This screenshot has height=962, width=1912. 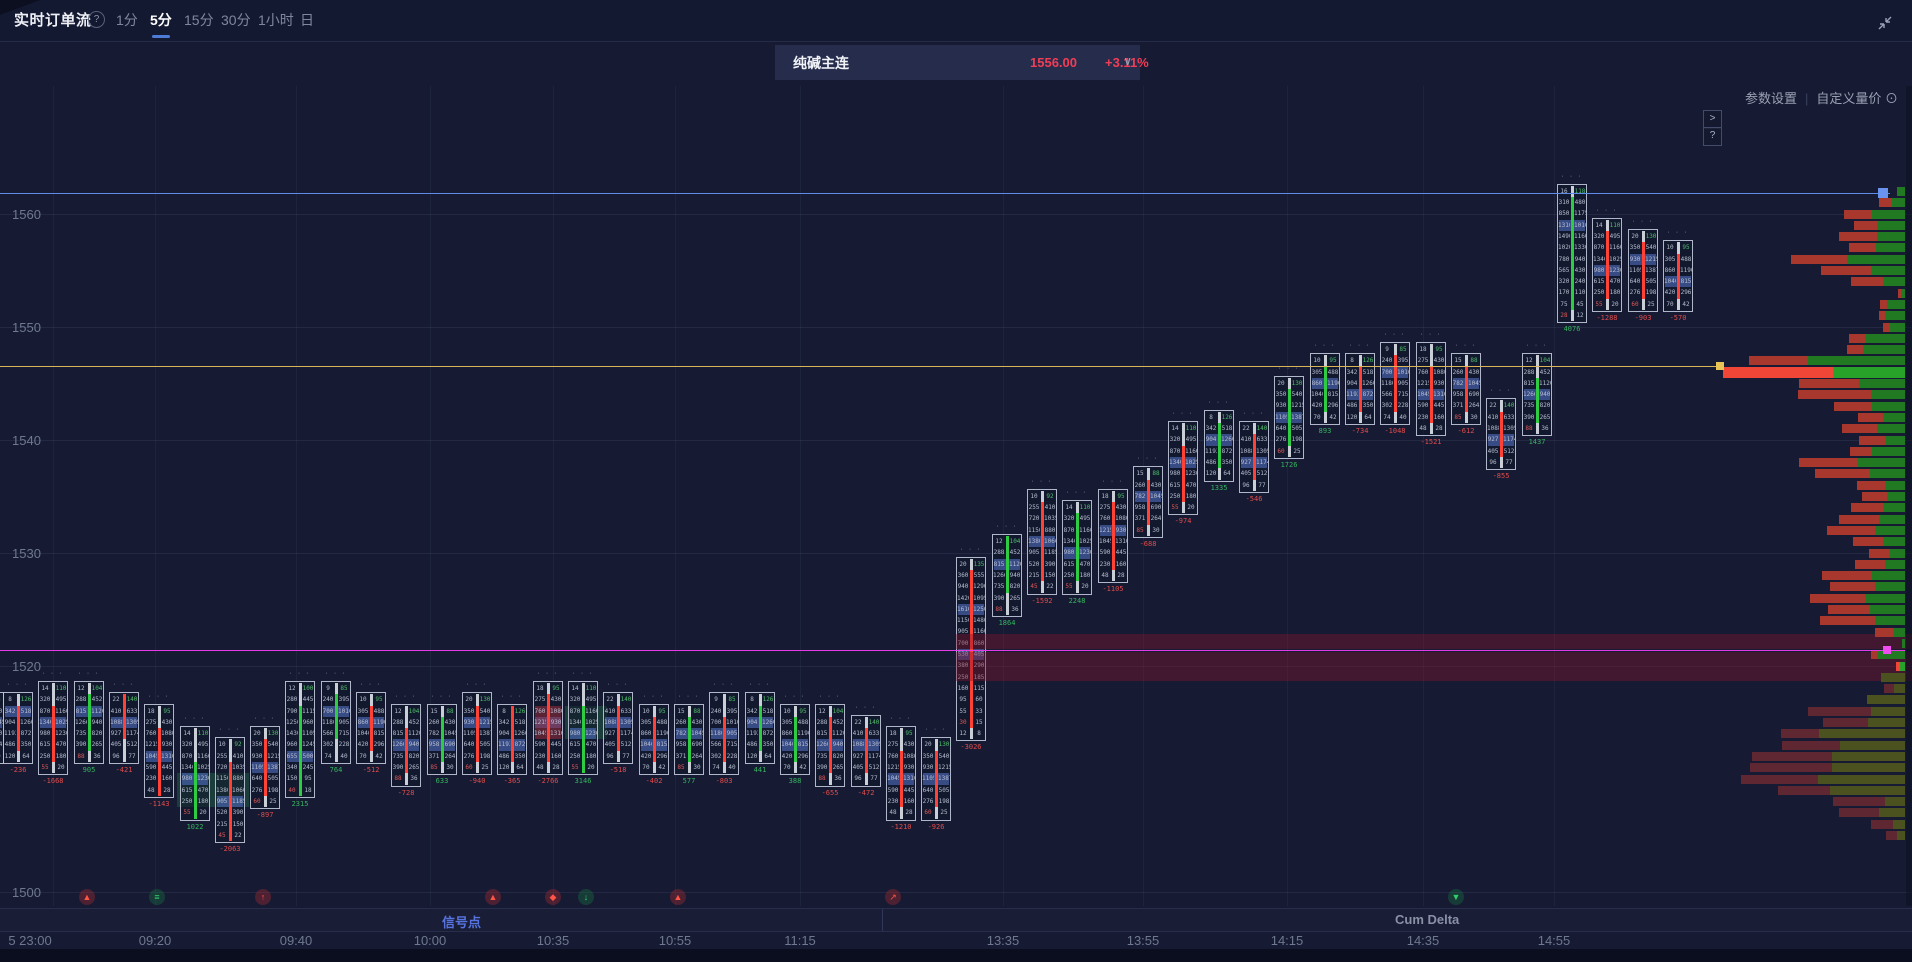 I want to click on ask-volume-cell: 1080, so click(x=1121, y=519).